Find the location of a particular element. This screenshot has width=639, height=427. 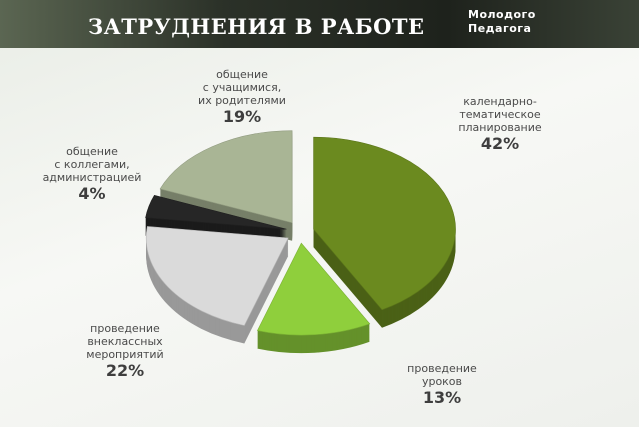

value-label: 42% is located at coordinates (500, 143).